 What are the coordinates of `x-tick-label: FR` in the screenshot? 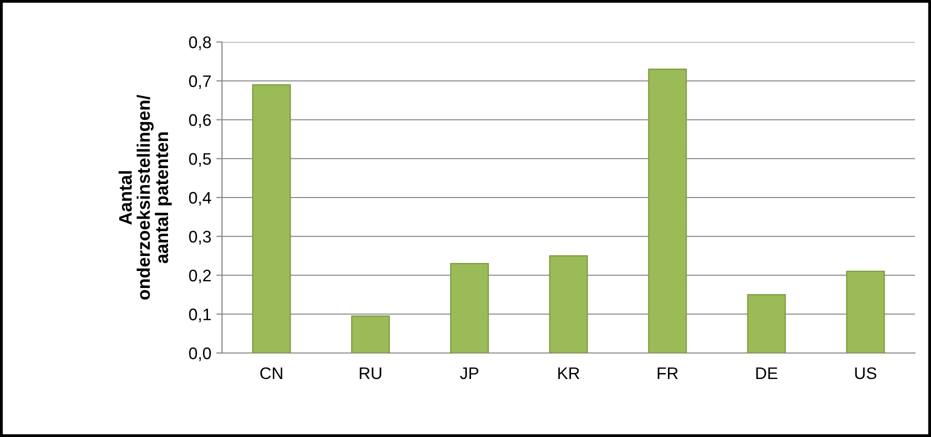 It's located at (668, 373).